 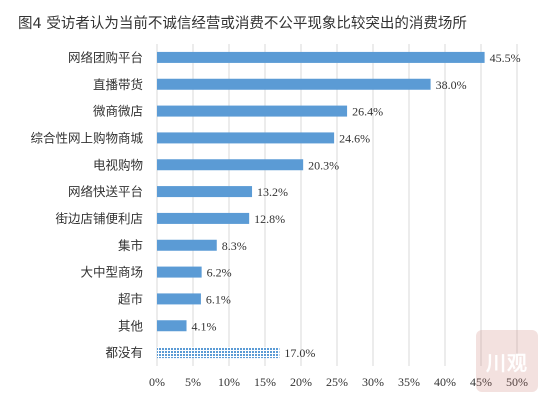 I want to click on value-label: 24.6%, so click(x=354, y=138).